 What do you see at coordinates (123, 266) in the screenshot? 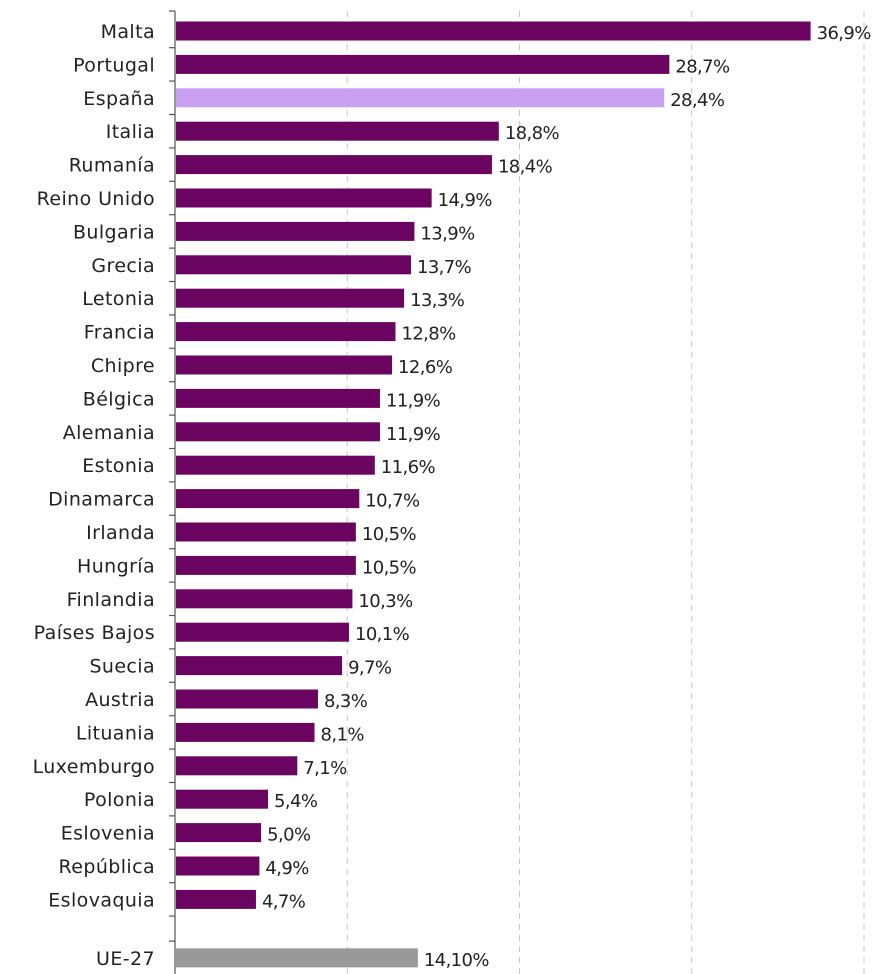
I see `category-label-7: Grecia` at bounding box center [123, 266].